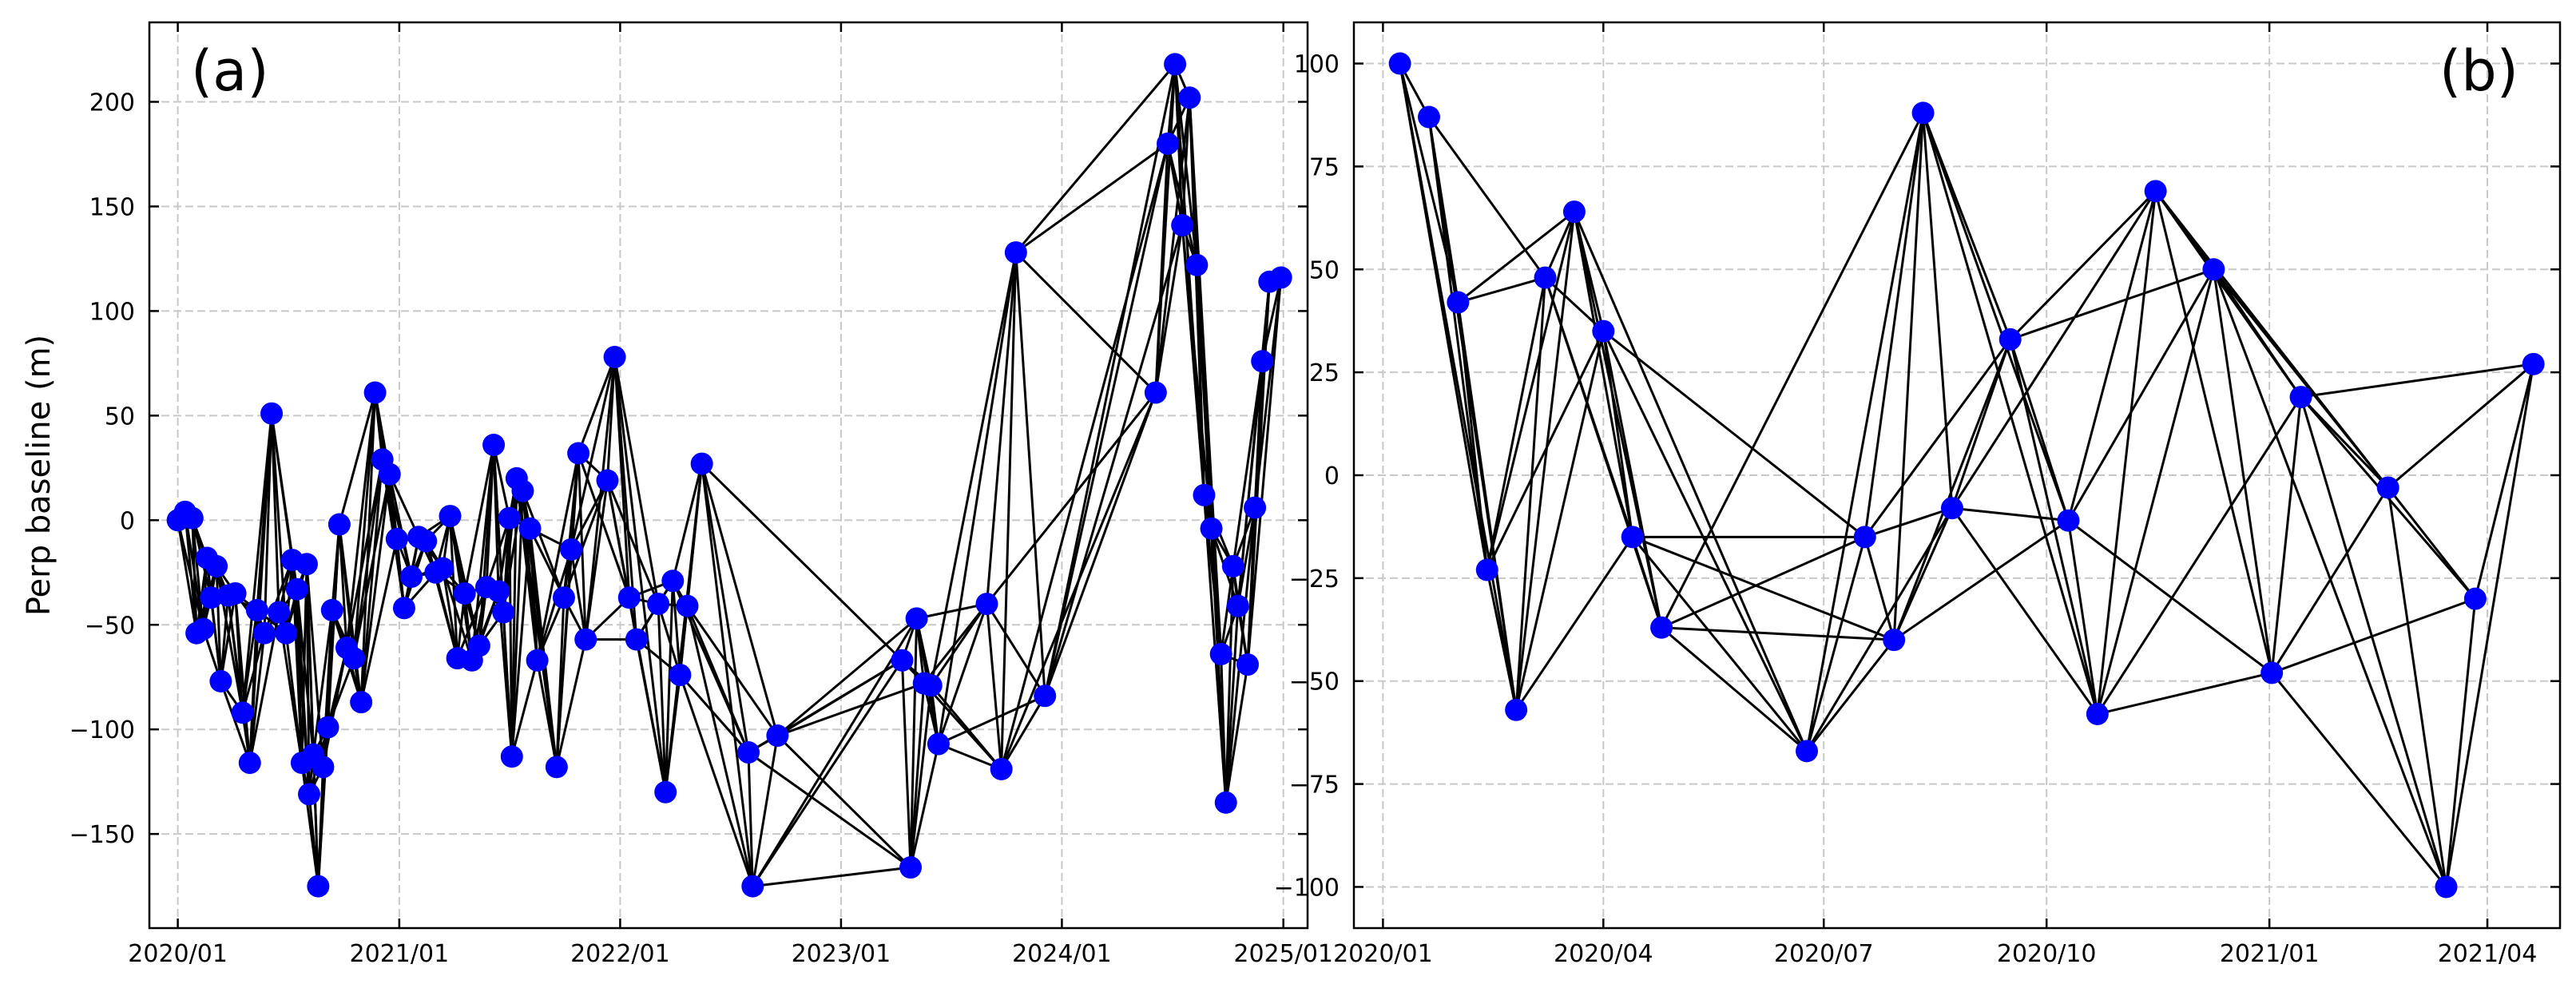  What do you see at coordinates (1324, 373) in the screenshot?
I see `y-tick-label: 25` at bounding box center [1324, 373].